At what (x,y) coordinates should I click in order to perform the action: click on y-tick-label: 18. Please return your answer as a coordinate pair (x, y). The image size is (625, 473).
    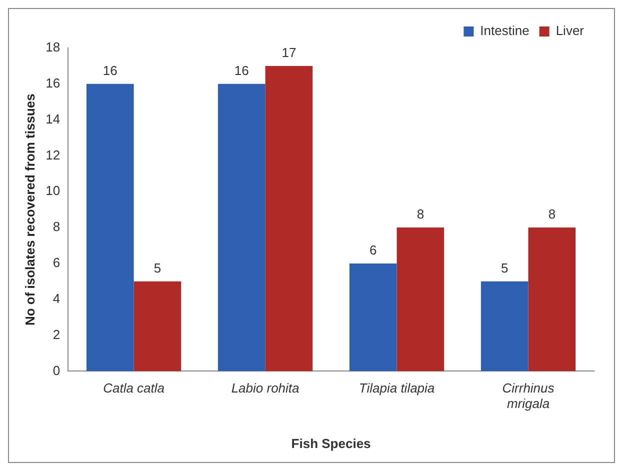
    Looking at the image, I should click on (53, 47).